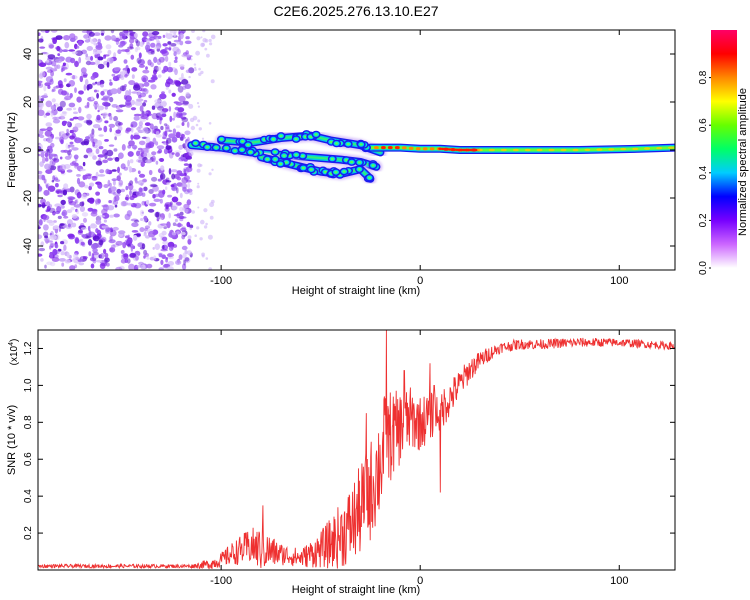  What do you see at coordinates (11, 344) in the screenshot?
I see `snr-y-multiplier-exponent: 4` at bounding box center [11, 344].